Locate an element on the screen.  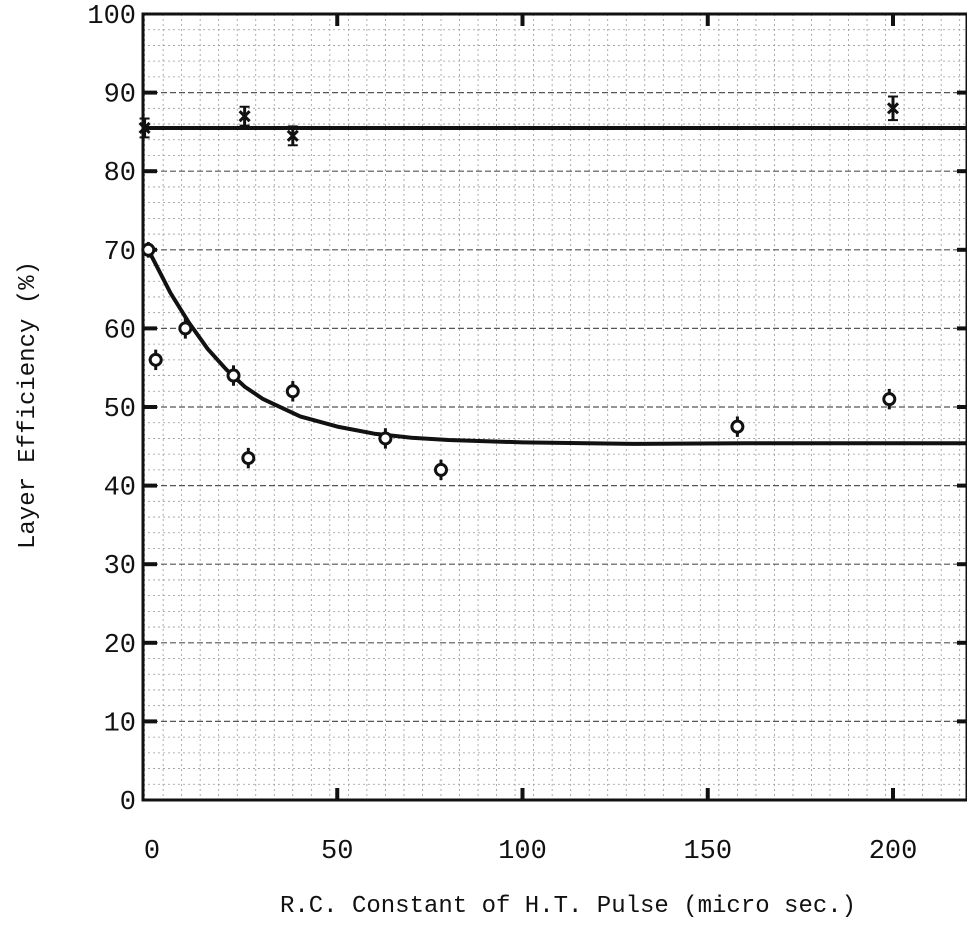
y-tick-labels: 0 10 20 30 40 50 60 70 80 90 100 is located at coordinates (111, 410).